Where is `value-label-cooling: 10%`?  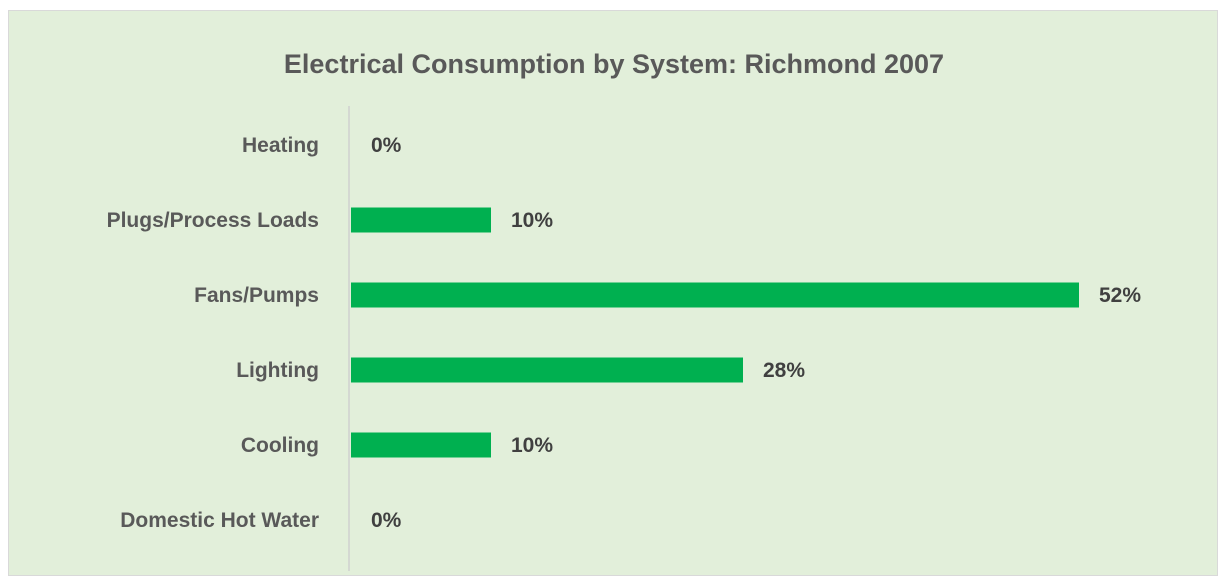
value-label-cooling: 10% is located at coordinates (532, 445).